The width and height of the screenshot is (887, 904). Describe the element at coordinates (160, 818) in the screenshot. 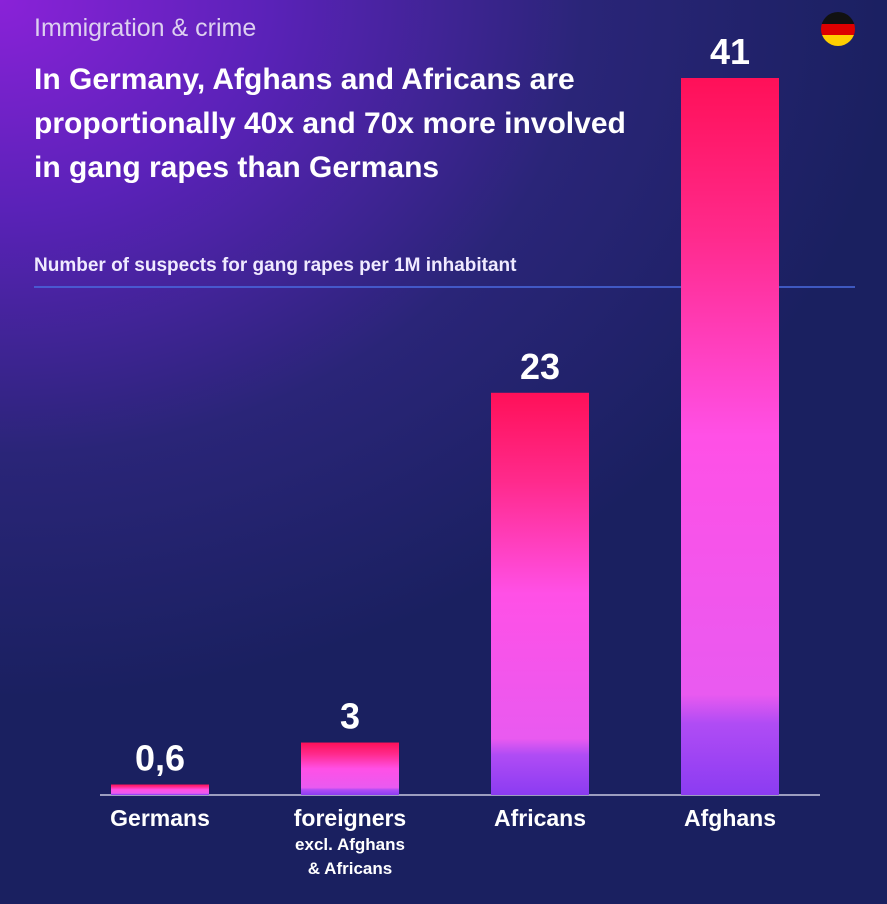

I see `category-label: Germans` at that location.